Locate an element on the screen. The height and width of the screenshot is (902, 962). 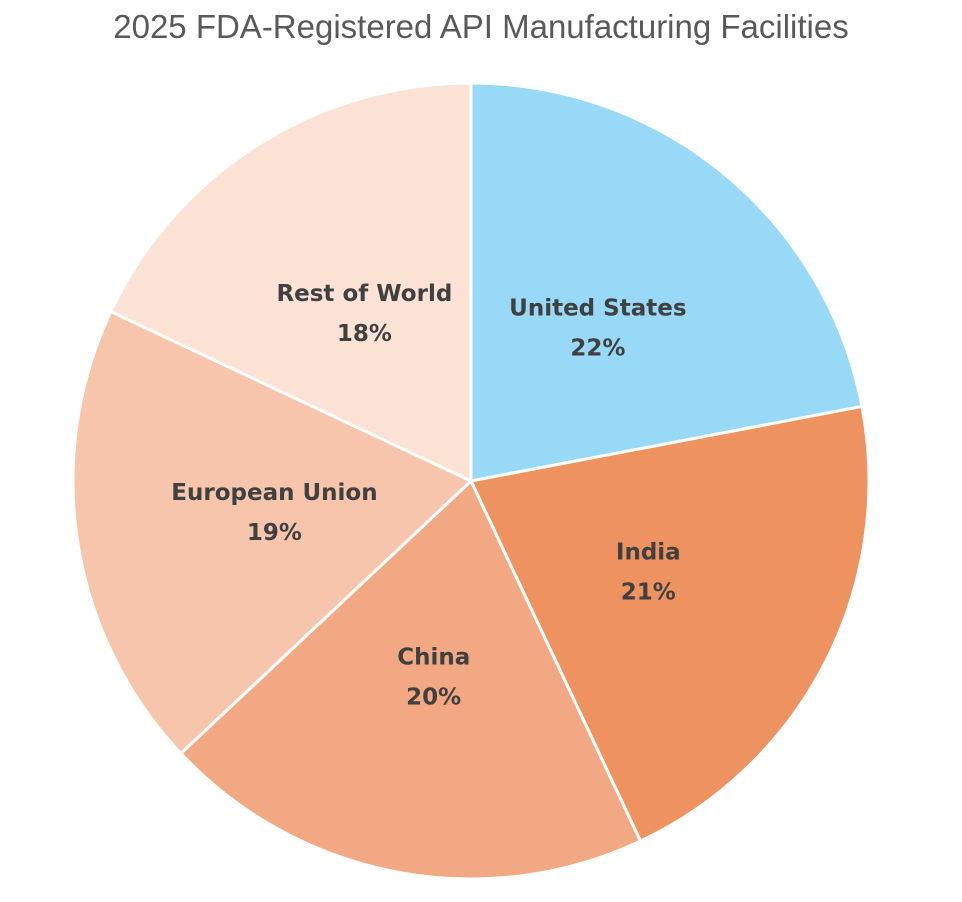
slice-label: United States is located at coordinates (597, 309).